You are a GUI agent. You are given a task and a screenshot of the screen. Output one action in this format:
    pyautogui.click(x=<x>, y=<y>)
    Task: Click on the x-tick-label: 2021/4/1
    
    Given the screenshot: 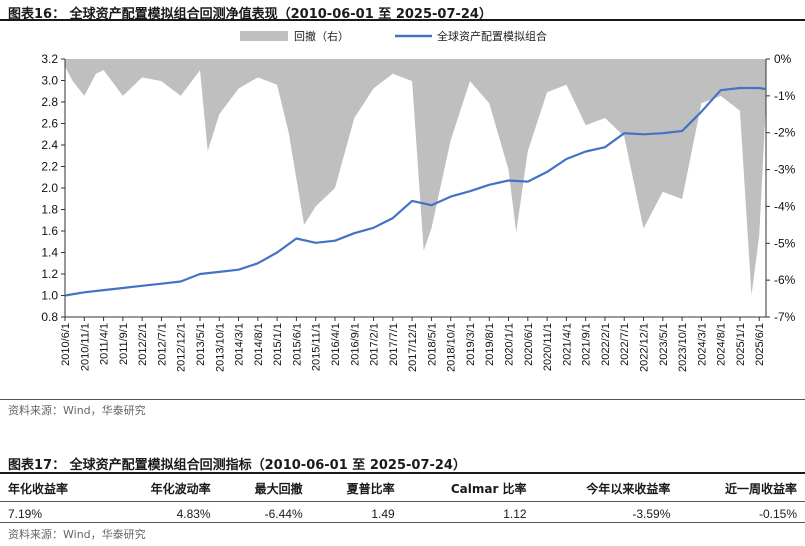 What is the action you would take?
    pyautogui.click(x=567, y=344)
    